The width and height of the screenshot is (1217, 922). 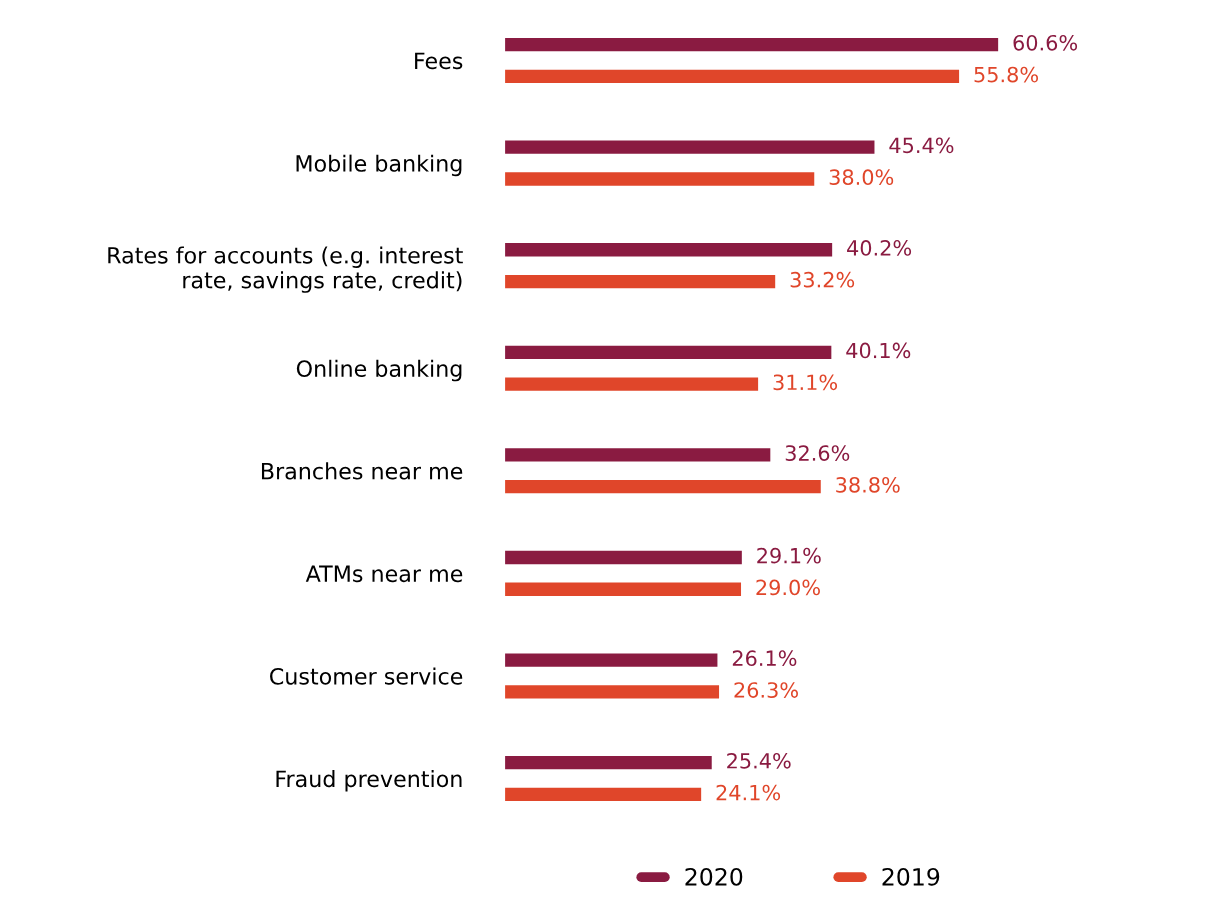 I want to click on y-tick-label: Rates for accounts (e.g. interest rate, savings rate, credit), so click(x=285, y=269).